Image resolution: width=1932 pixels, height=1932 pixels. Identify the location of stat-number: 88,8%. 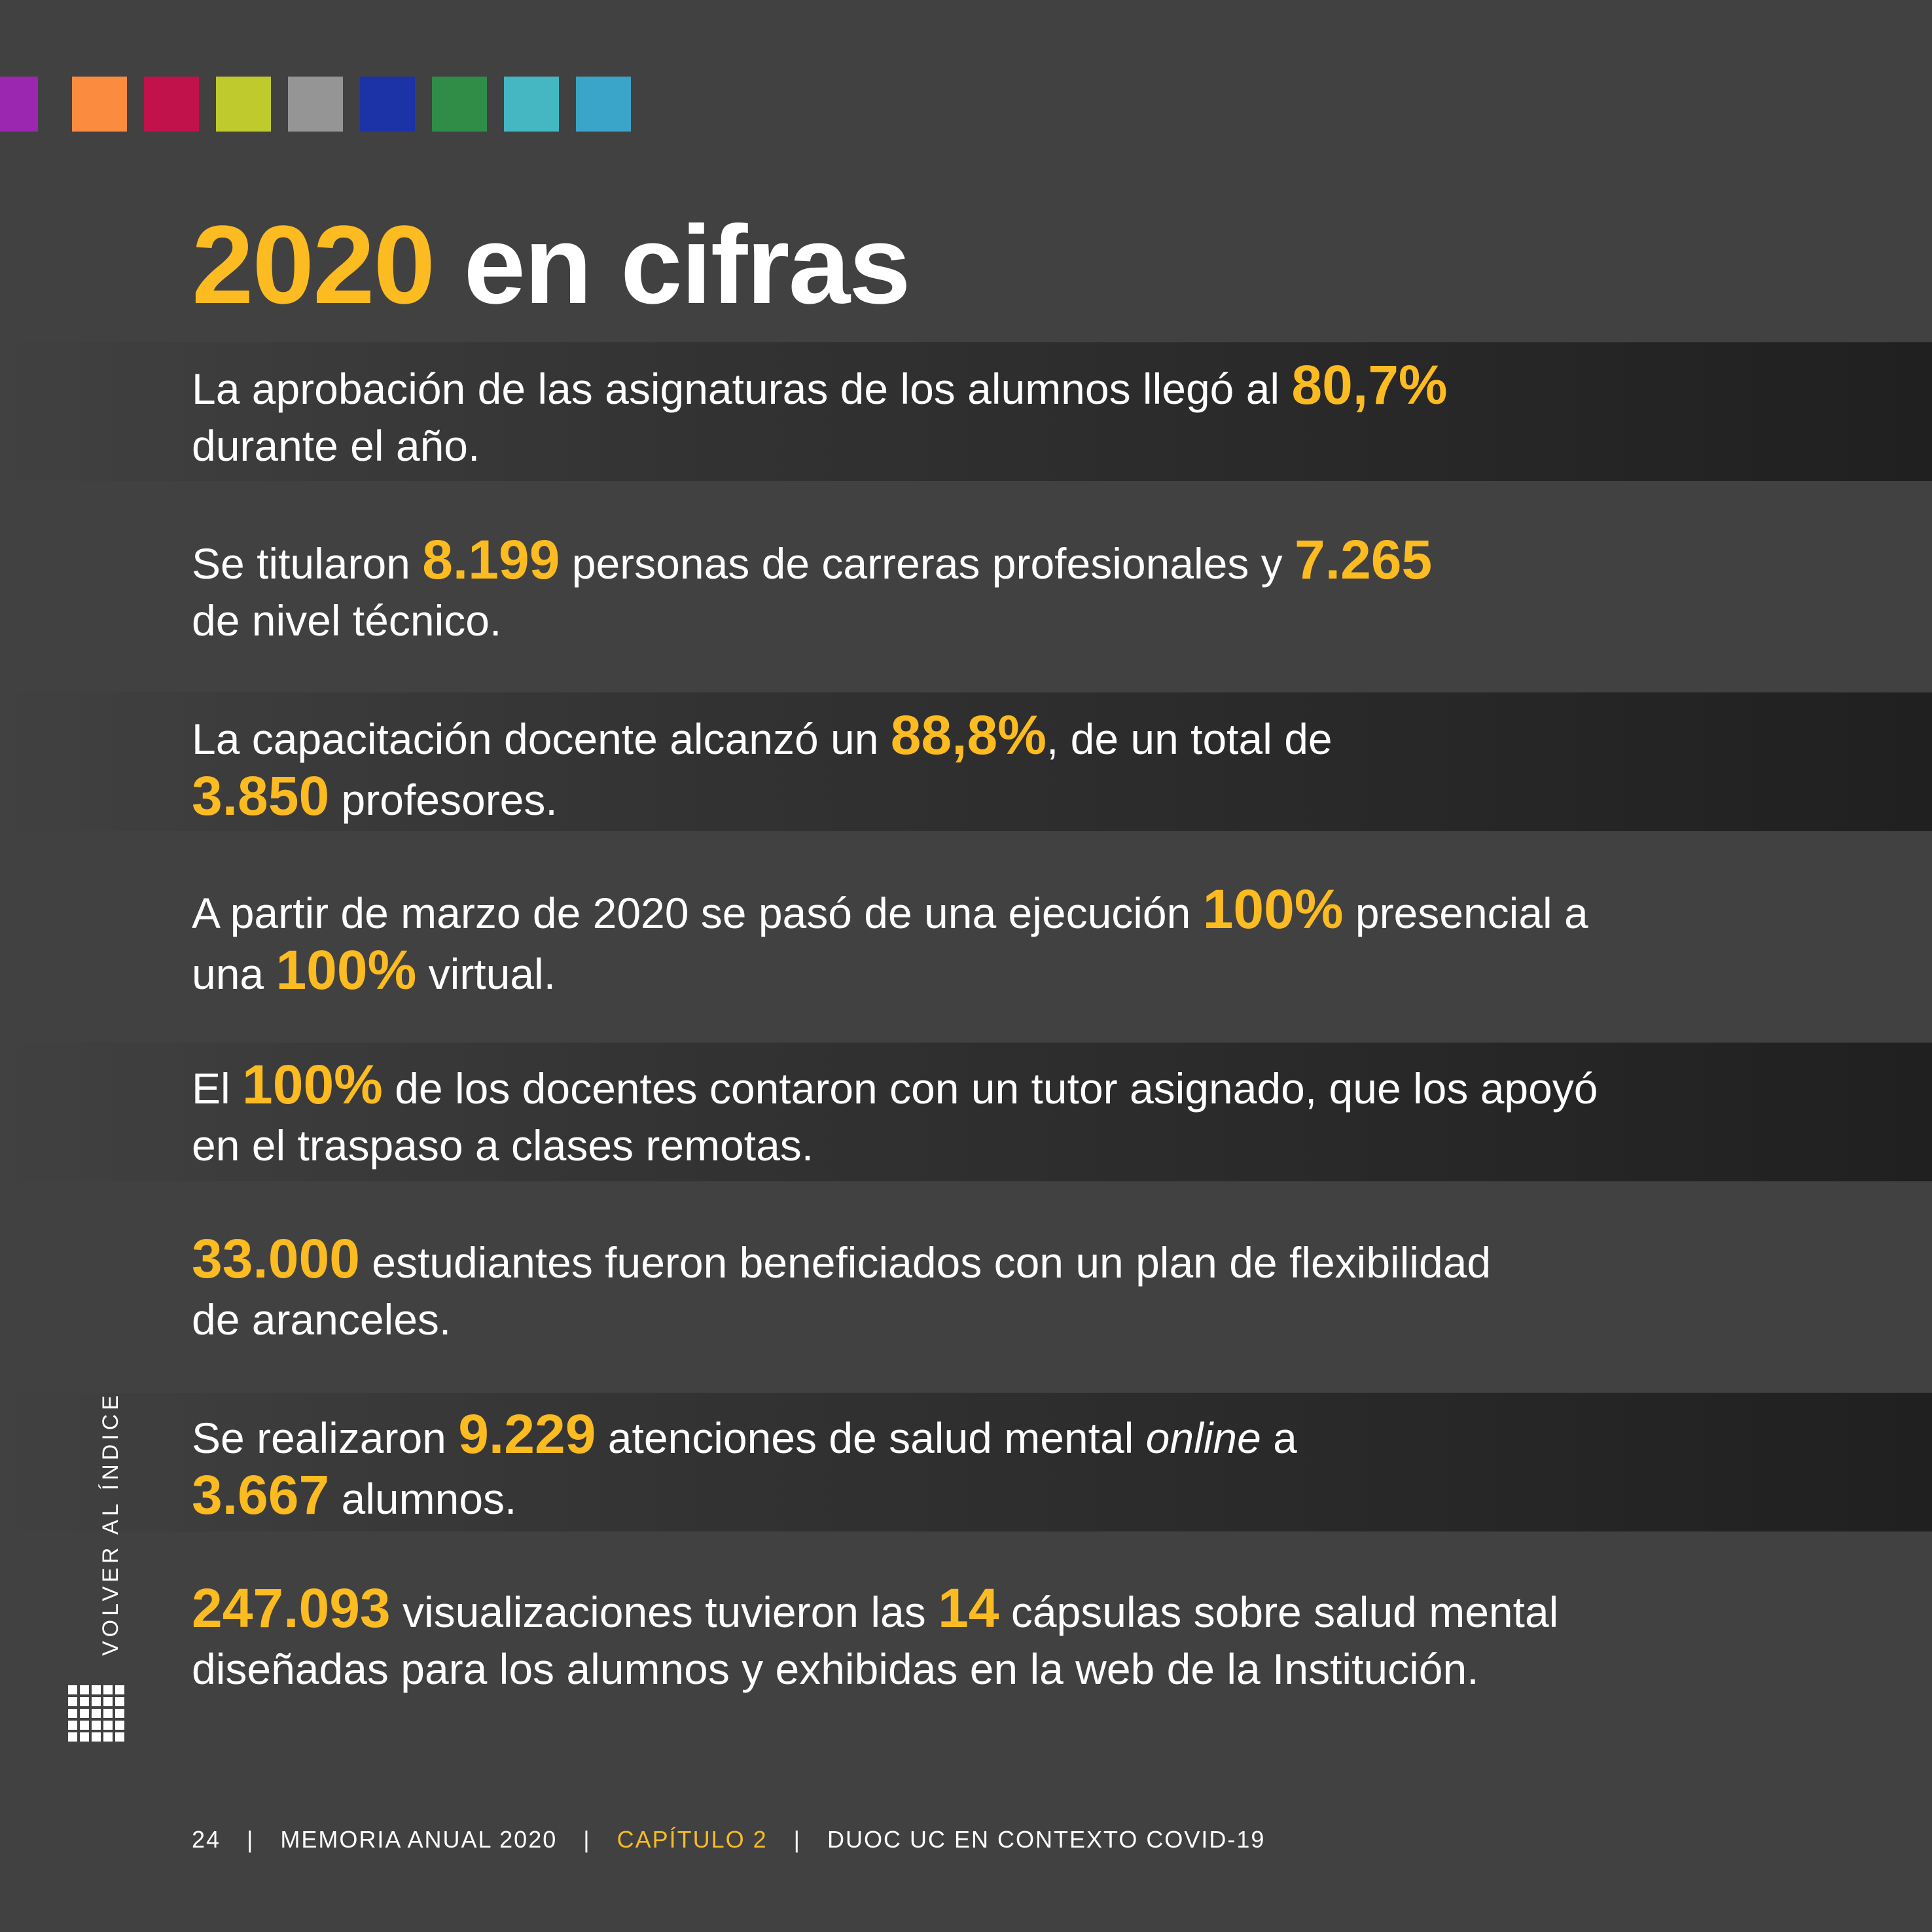
(968, 735).